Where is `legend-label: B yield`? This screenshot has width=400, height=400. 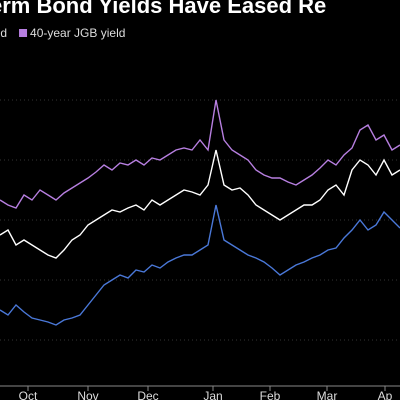
legend-label: B yield is located at coordinates (3, 33).